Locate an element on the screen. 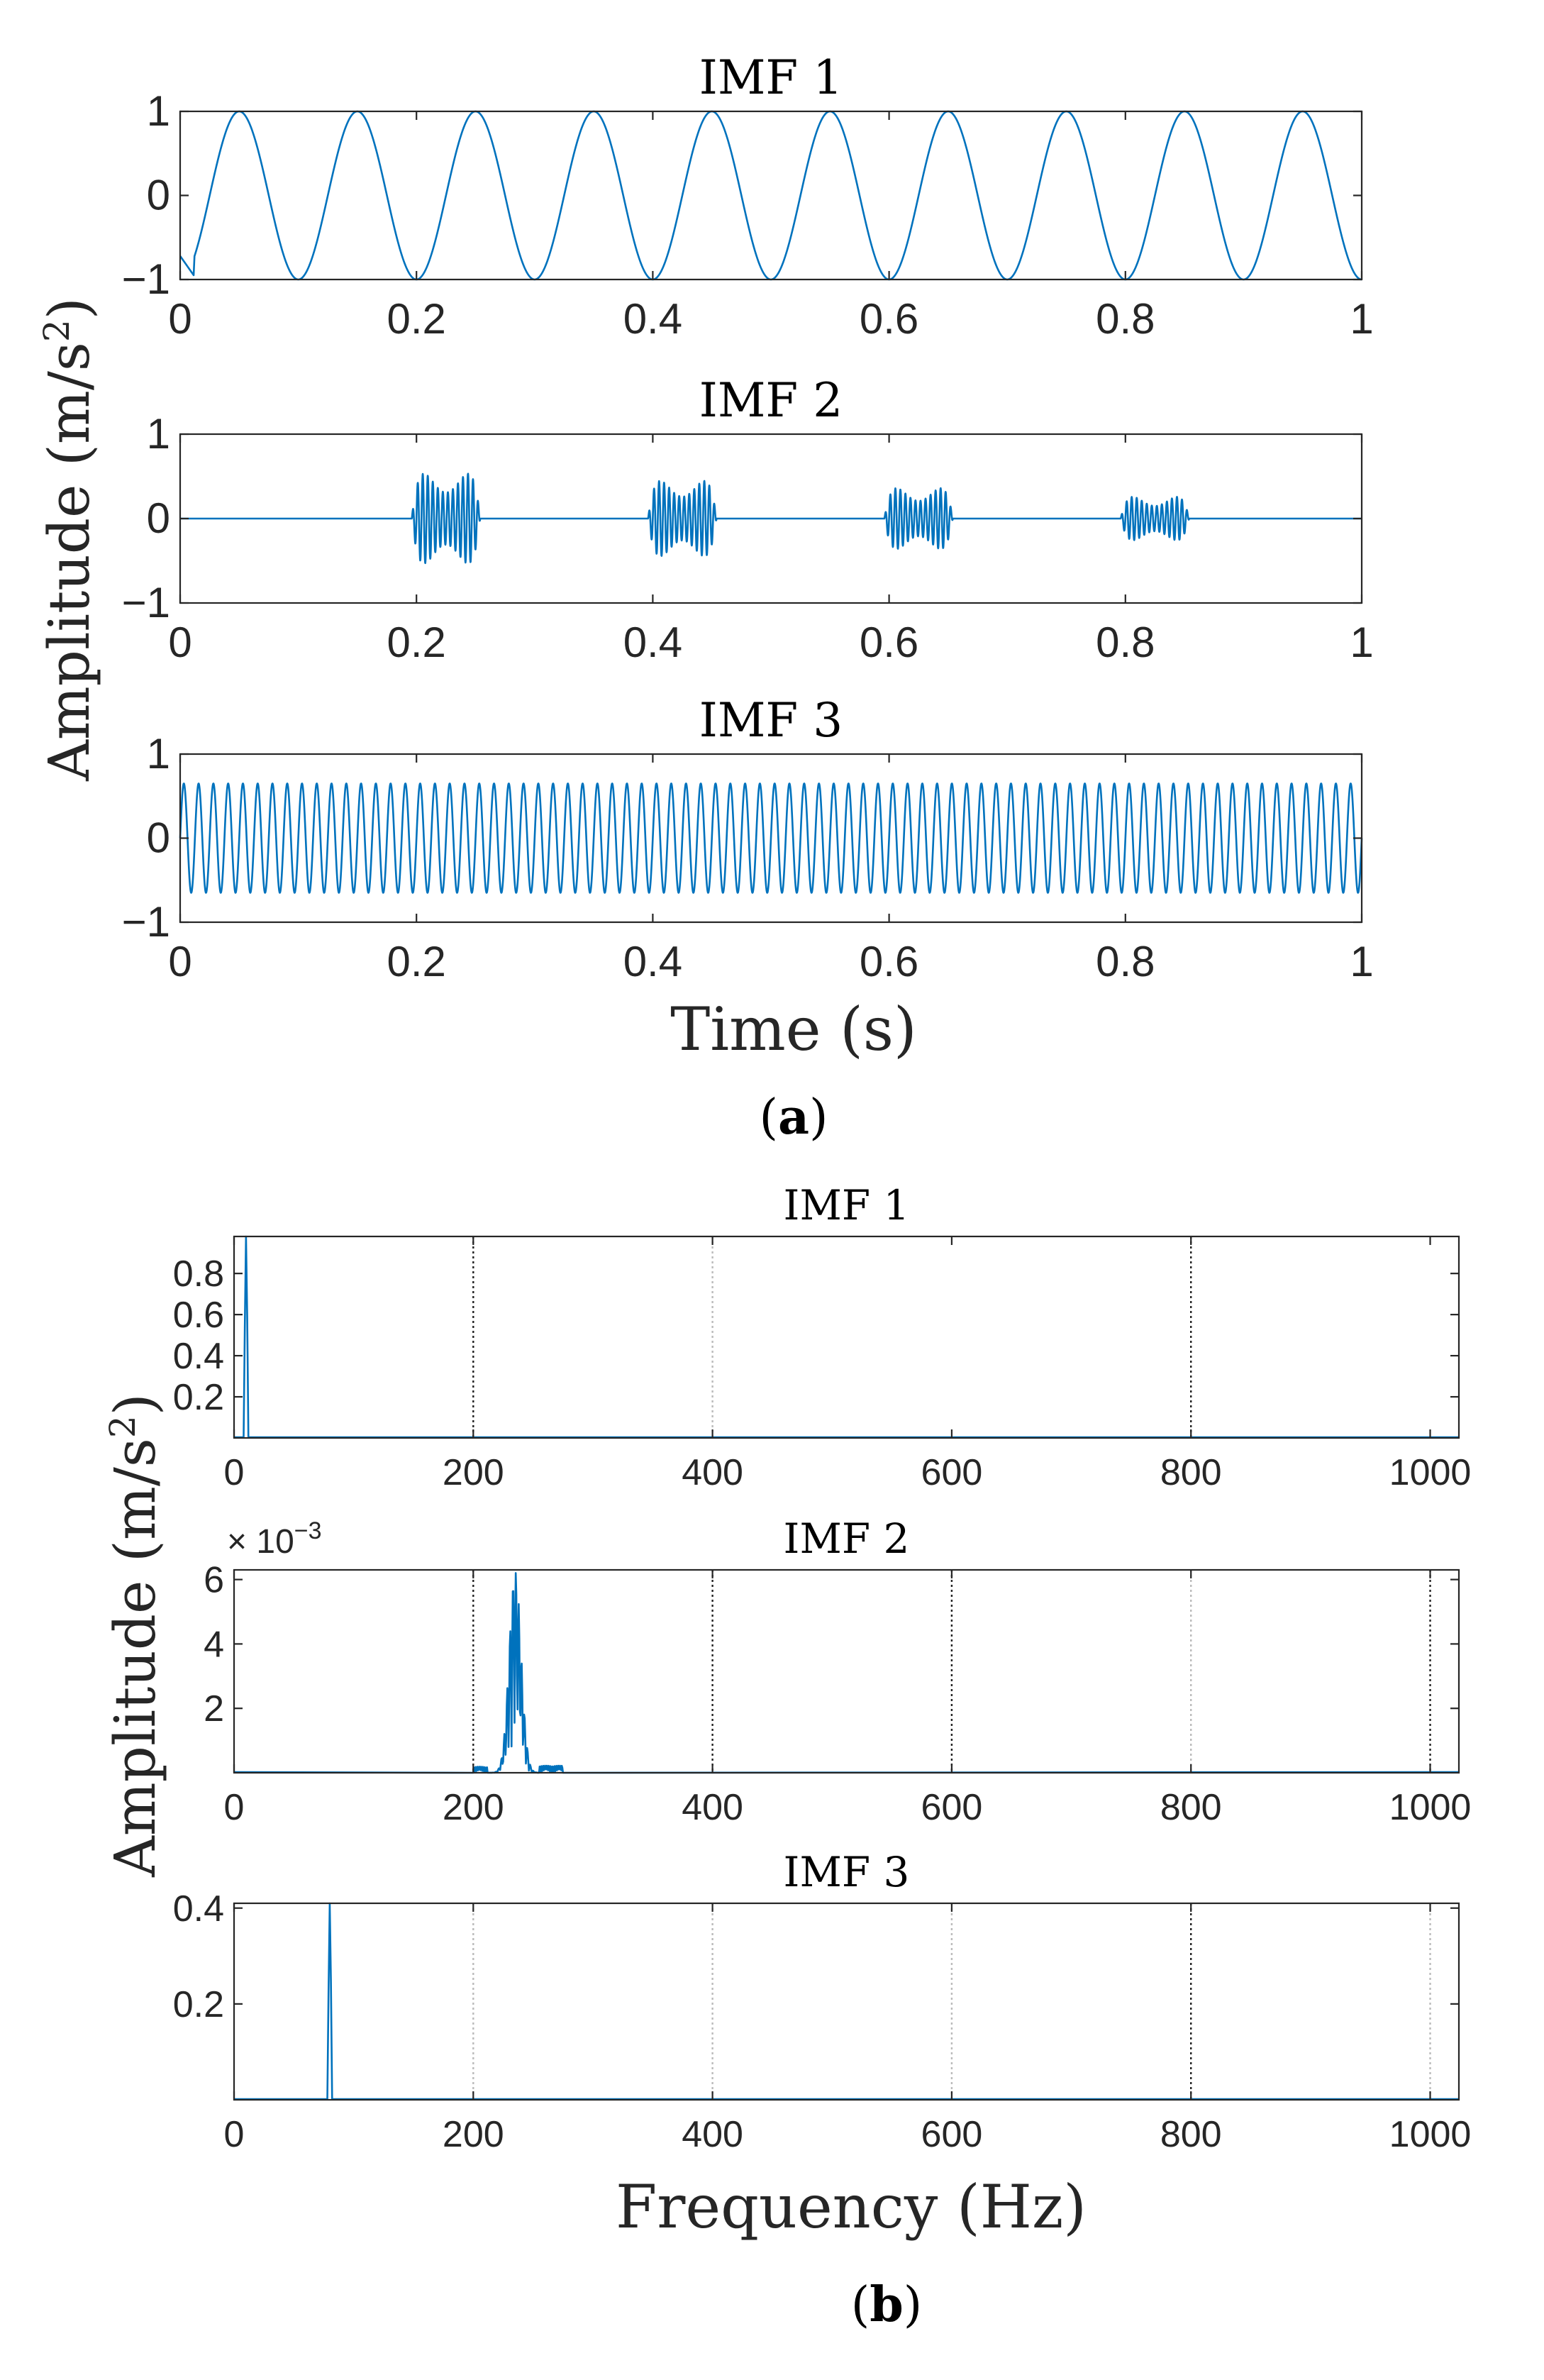  y-tick-label: 2 is located at coordinates (214, 1709).